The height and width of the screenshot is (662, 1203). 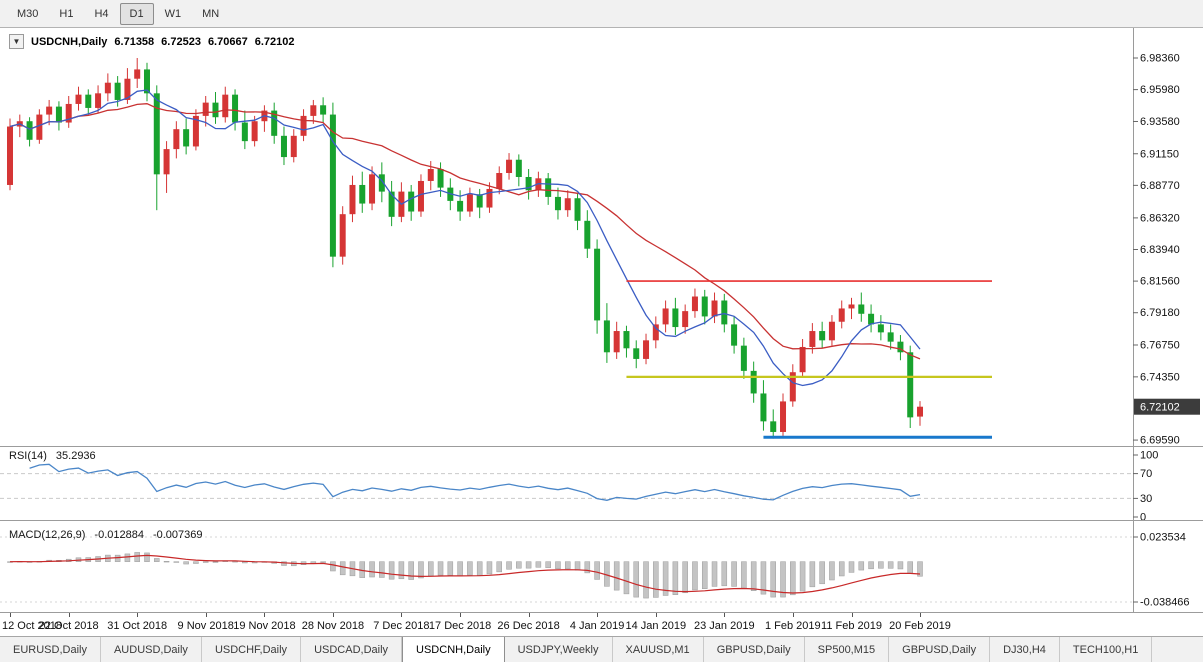 What do you see at coordinates (1160, 59) in the screenshot?
I see `price-axis-label: 6.98360` at bounding box center [1160, 59].